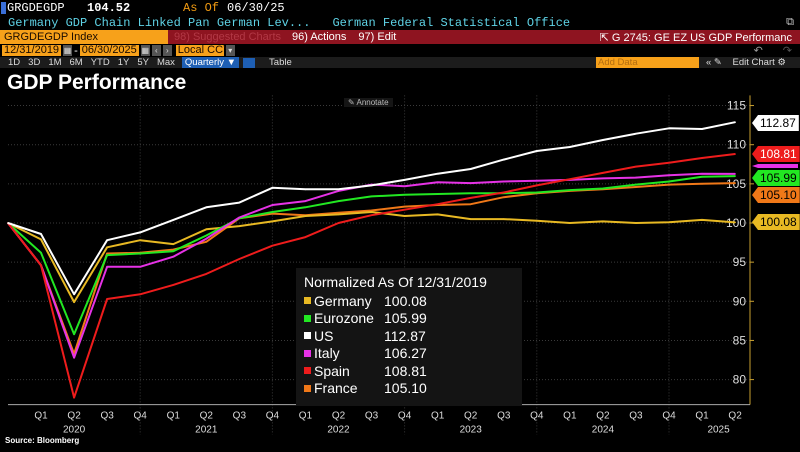 The width and height of the screenshot is (800, 452). I want to click on range-max: Max, so click(165, 62).